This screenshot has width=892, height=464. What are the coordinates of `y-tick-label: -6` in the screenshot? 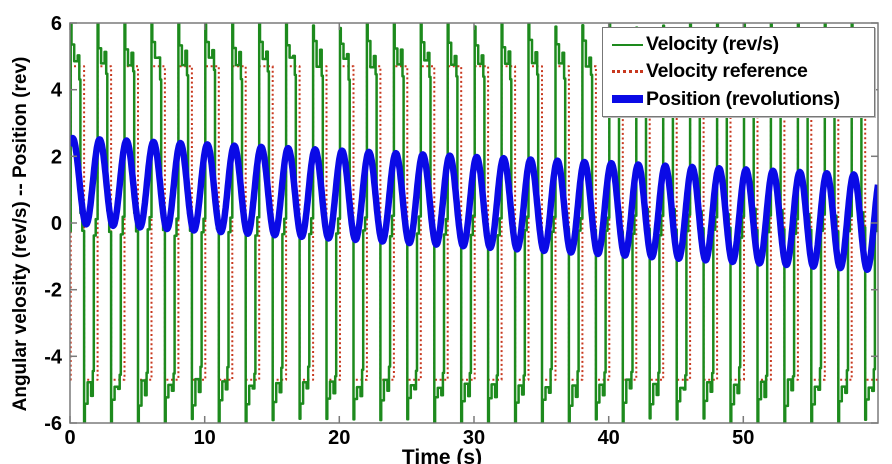 It's located at (53, 424).